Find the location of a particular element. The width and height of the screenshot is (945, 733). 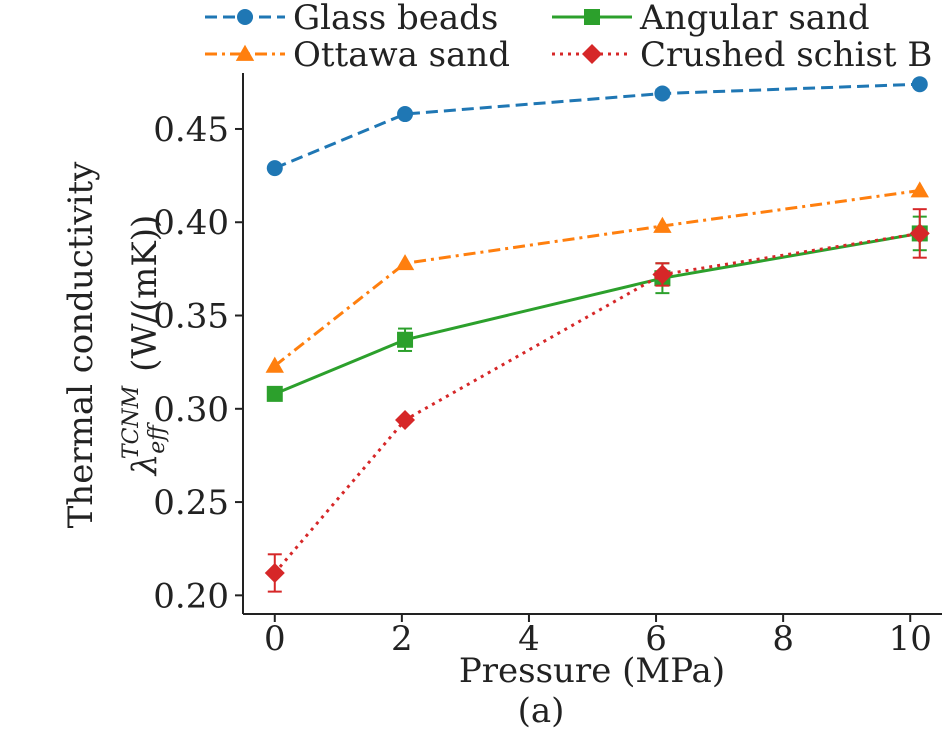

y-axis-lambda: λ is located at coordinates (145, 466).